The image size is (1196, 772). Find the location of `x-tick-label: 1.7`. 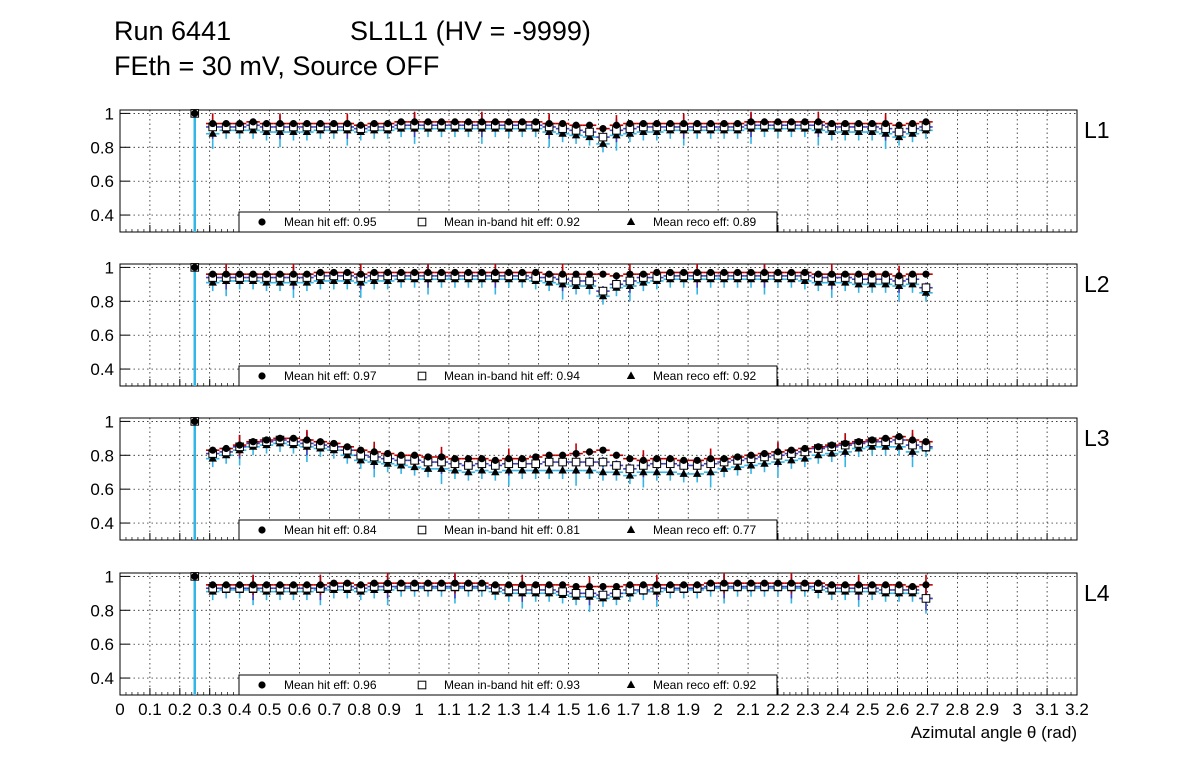

x-tick-label: 1.7 is located at coordinates (629, 709).